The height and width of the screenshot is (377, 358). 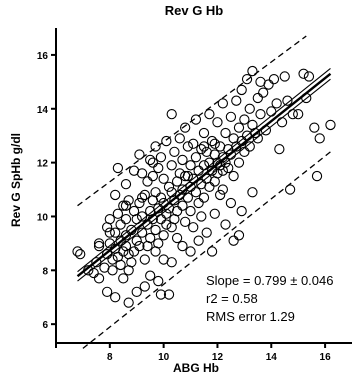 What do you see at coordinates (43, 217) in the screenshot?
I see `y-tick-label: 10` at bounding box center [43, 217].